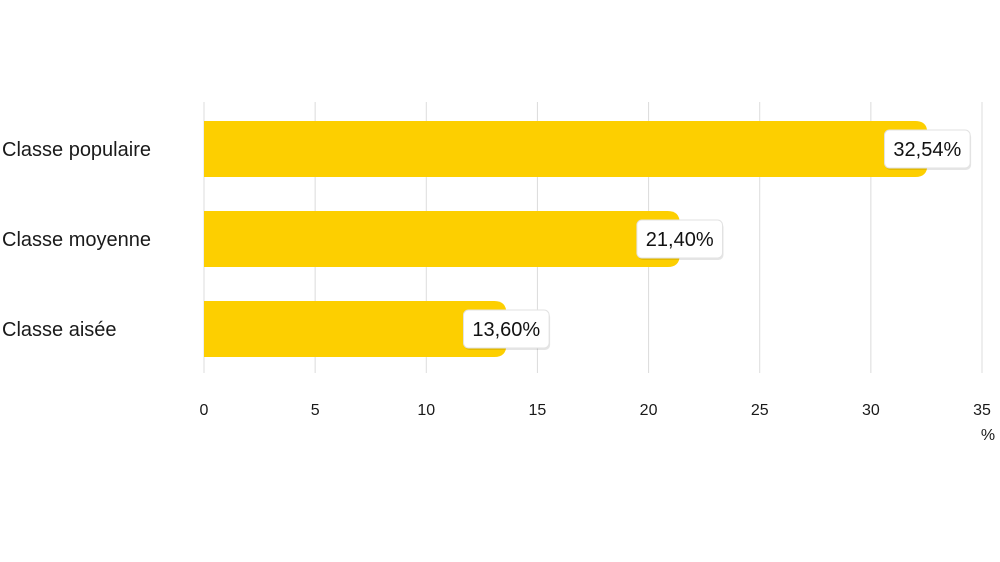 The height and width of the screenshot is (562, 1000). What do you see at coordinates (988, 435) in the screenshot?
I see `x-axis-unit: %` at bounding box center [988, 435].